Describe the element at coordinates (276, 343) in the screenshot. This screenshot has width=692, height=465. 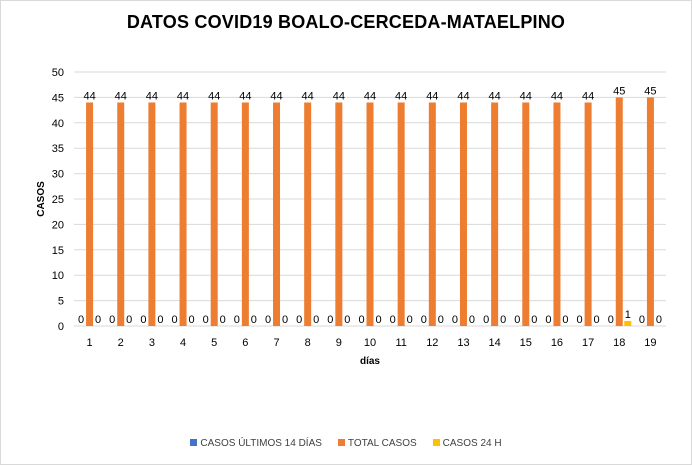
I see `x-tick-label: 7` at that location.